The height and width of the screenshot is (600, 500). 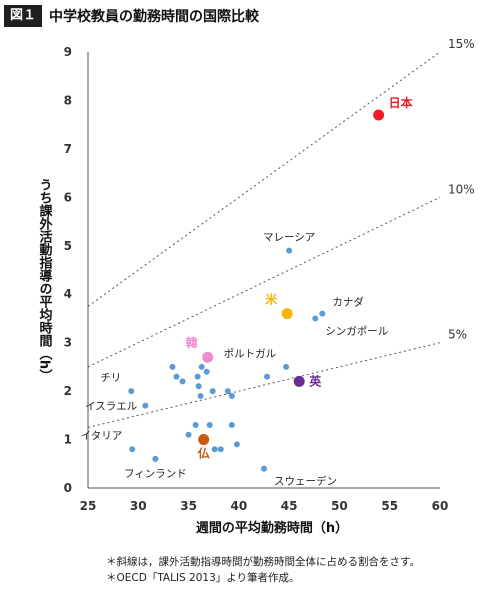 What do you see at coordinates (457, 335) in the screenshot?
I see `reference-line-label: 5%` at bounding box center [457, 335].